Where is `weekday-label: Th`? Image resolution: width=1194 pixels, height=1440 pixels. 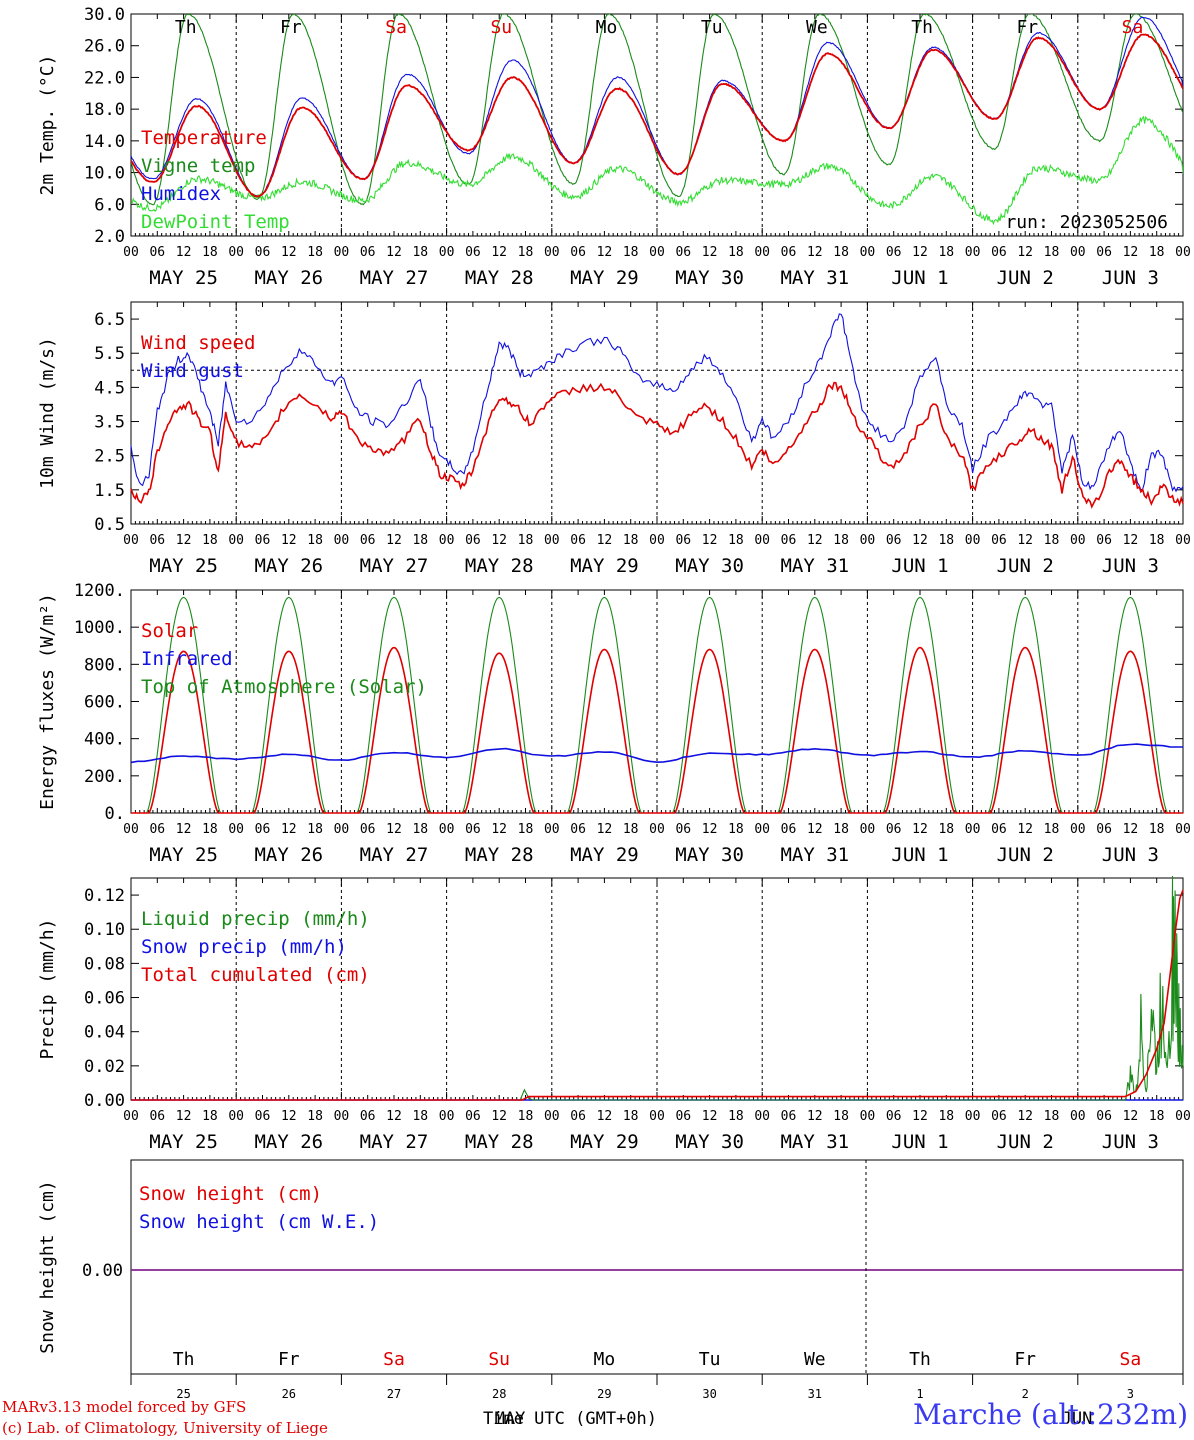 weekday-label: Th is located at coordinates (920, 1359).